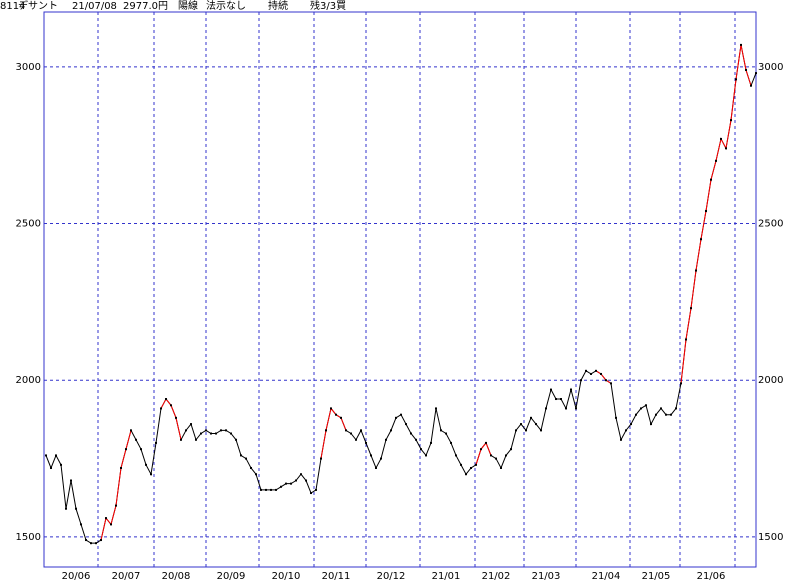  What do you see at coordinates (126, 576) in the screenshot?
I see `x-tick-label: 20/07` at bounding box center [126, 576].